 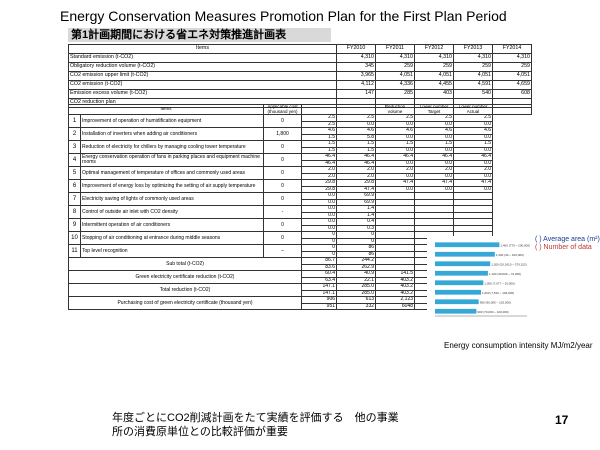 What do you see at coordinates (74, 160) in the screenshot?
I see `plan-row-number: 4` at bounding box center [74, 160].